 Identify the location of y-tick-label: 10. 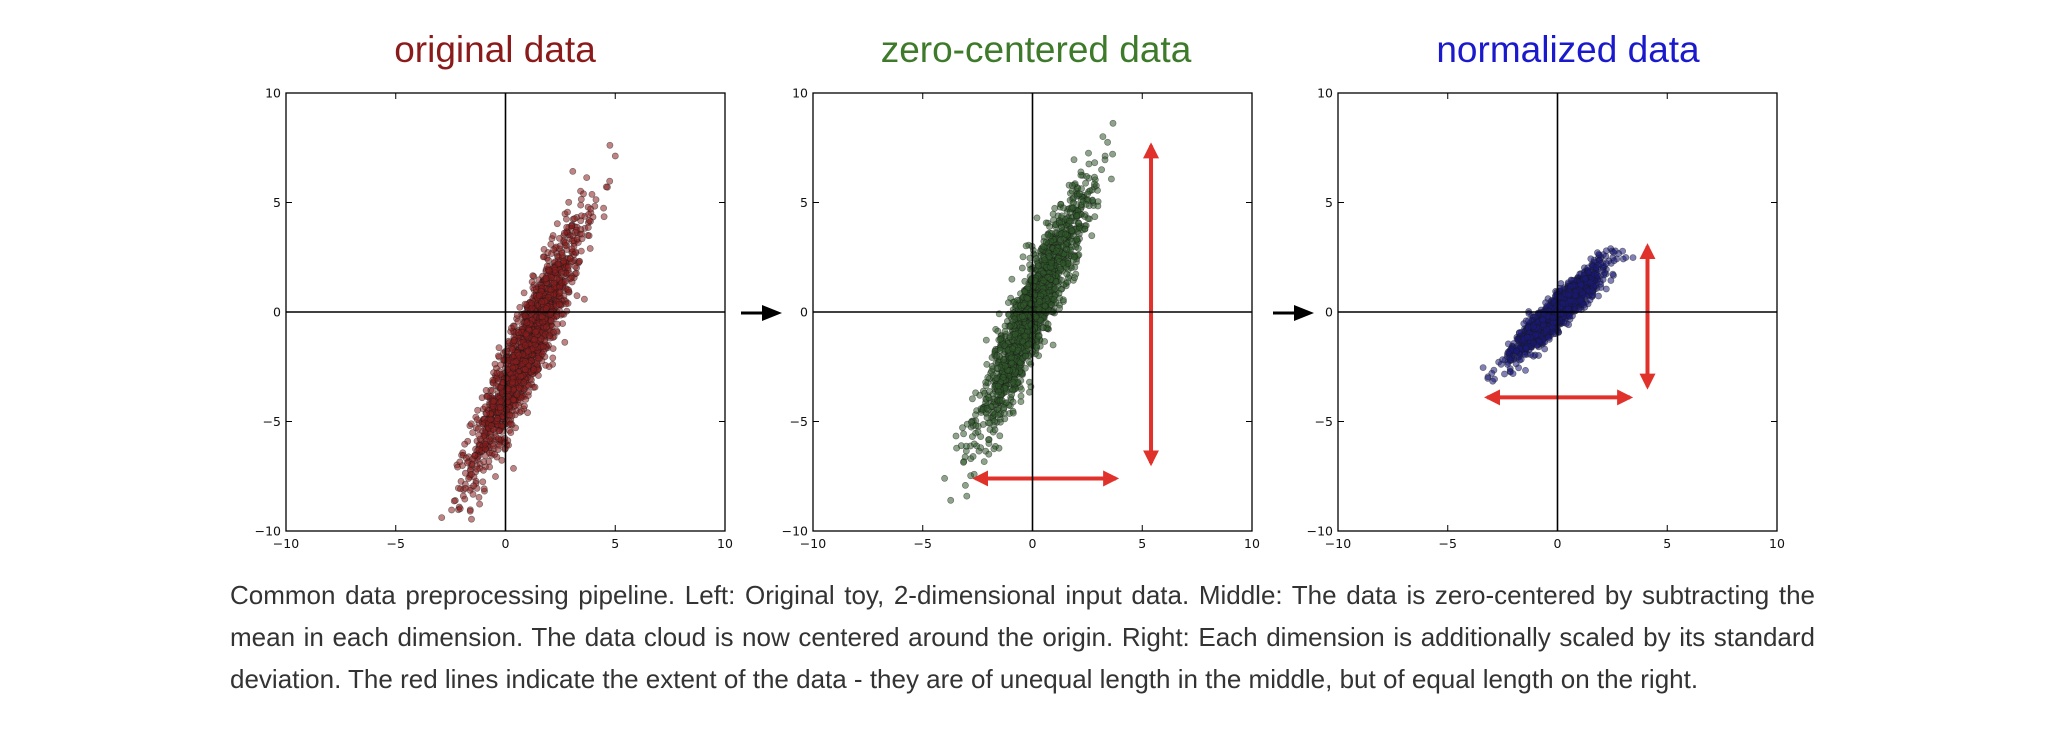
(1325, 93).